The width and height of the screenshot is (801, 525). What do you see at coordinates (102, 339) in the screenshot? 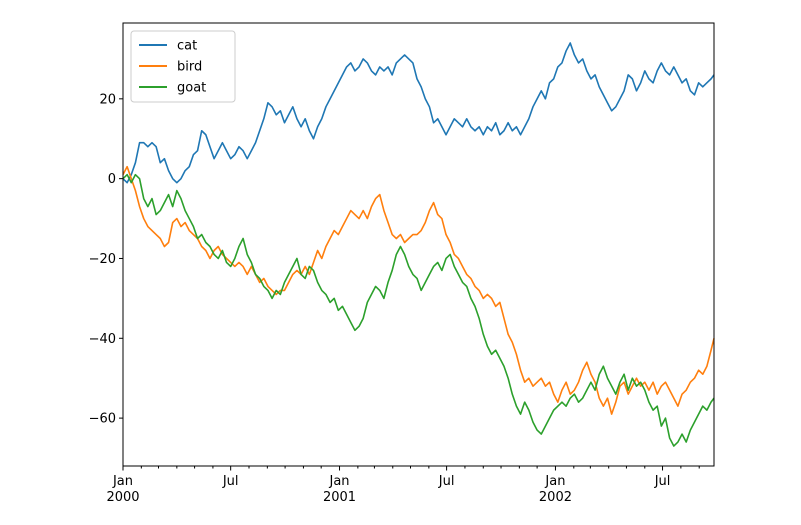
I see `y-tick-label: −40` at bounding box center [102, 339].